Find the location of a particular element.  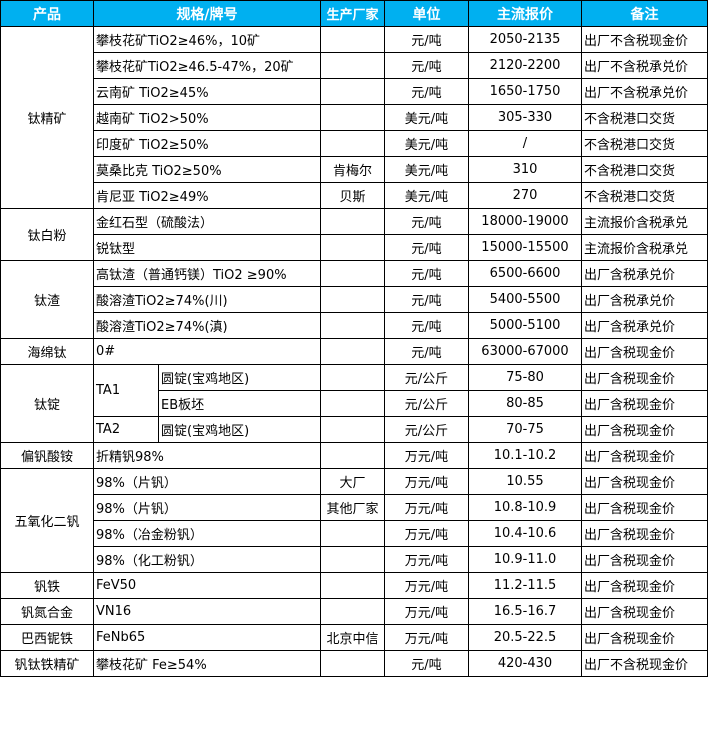

table-row: 钛白粉 金红石型（硫酸法） 元/吨 18000-19000 主流报价含税承兑 is located at coordinates (354, 234).